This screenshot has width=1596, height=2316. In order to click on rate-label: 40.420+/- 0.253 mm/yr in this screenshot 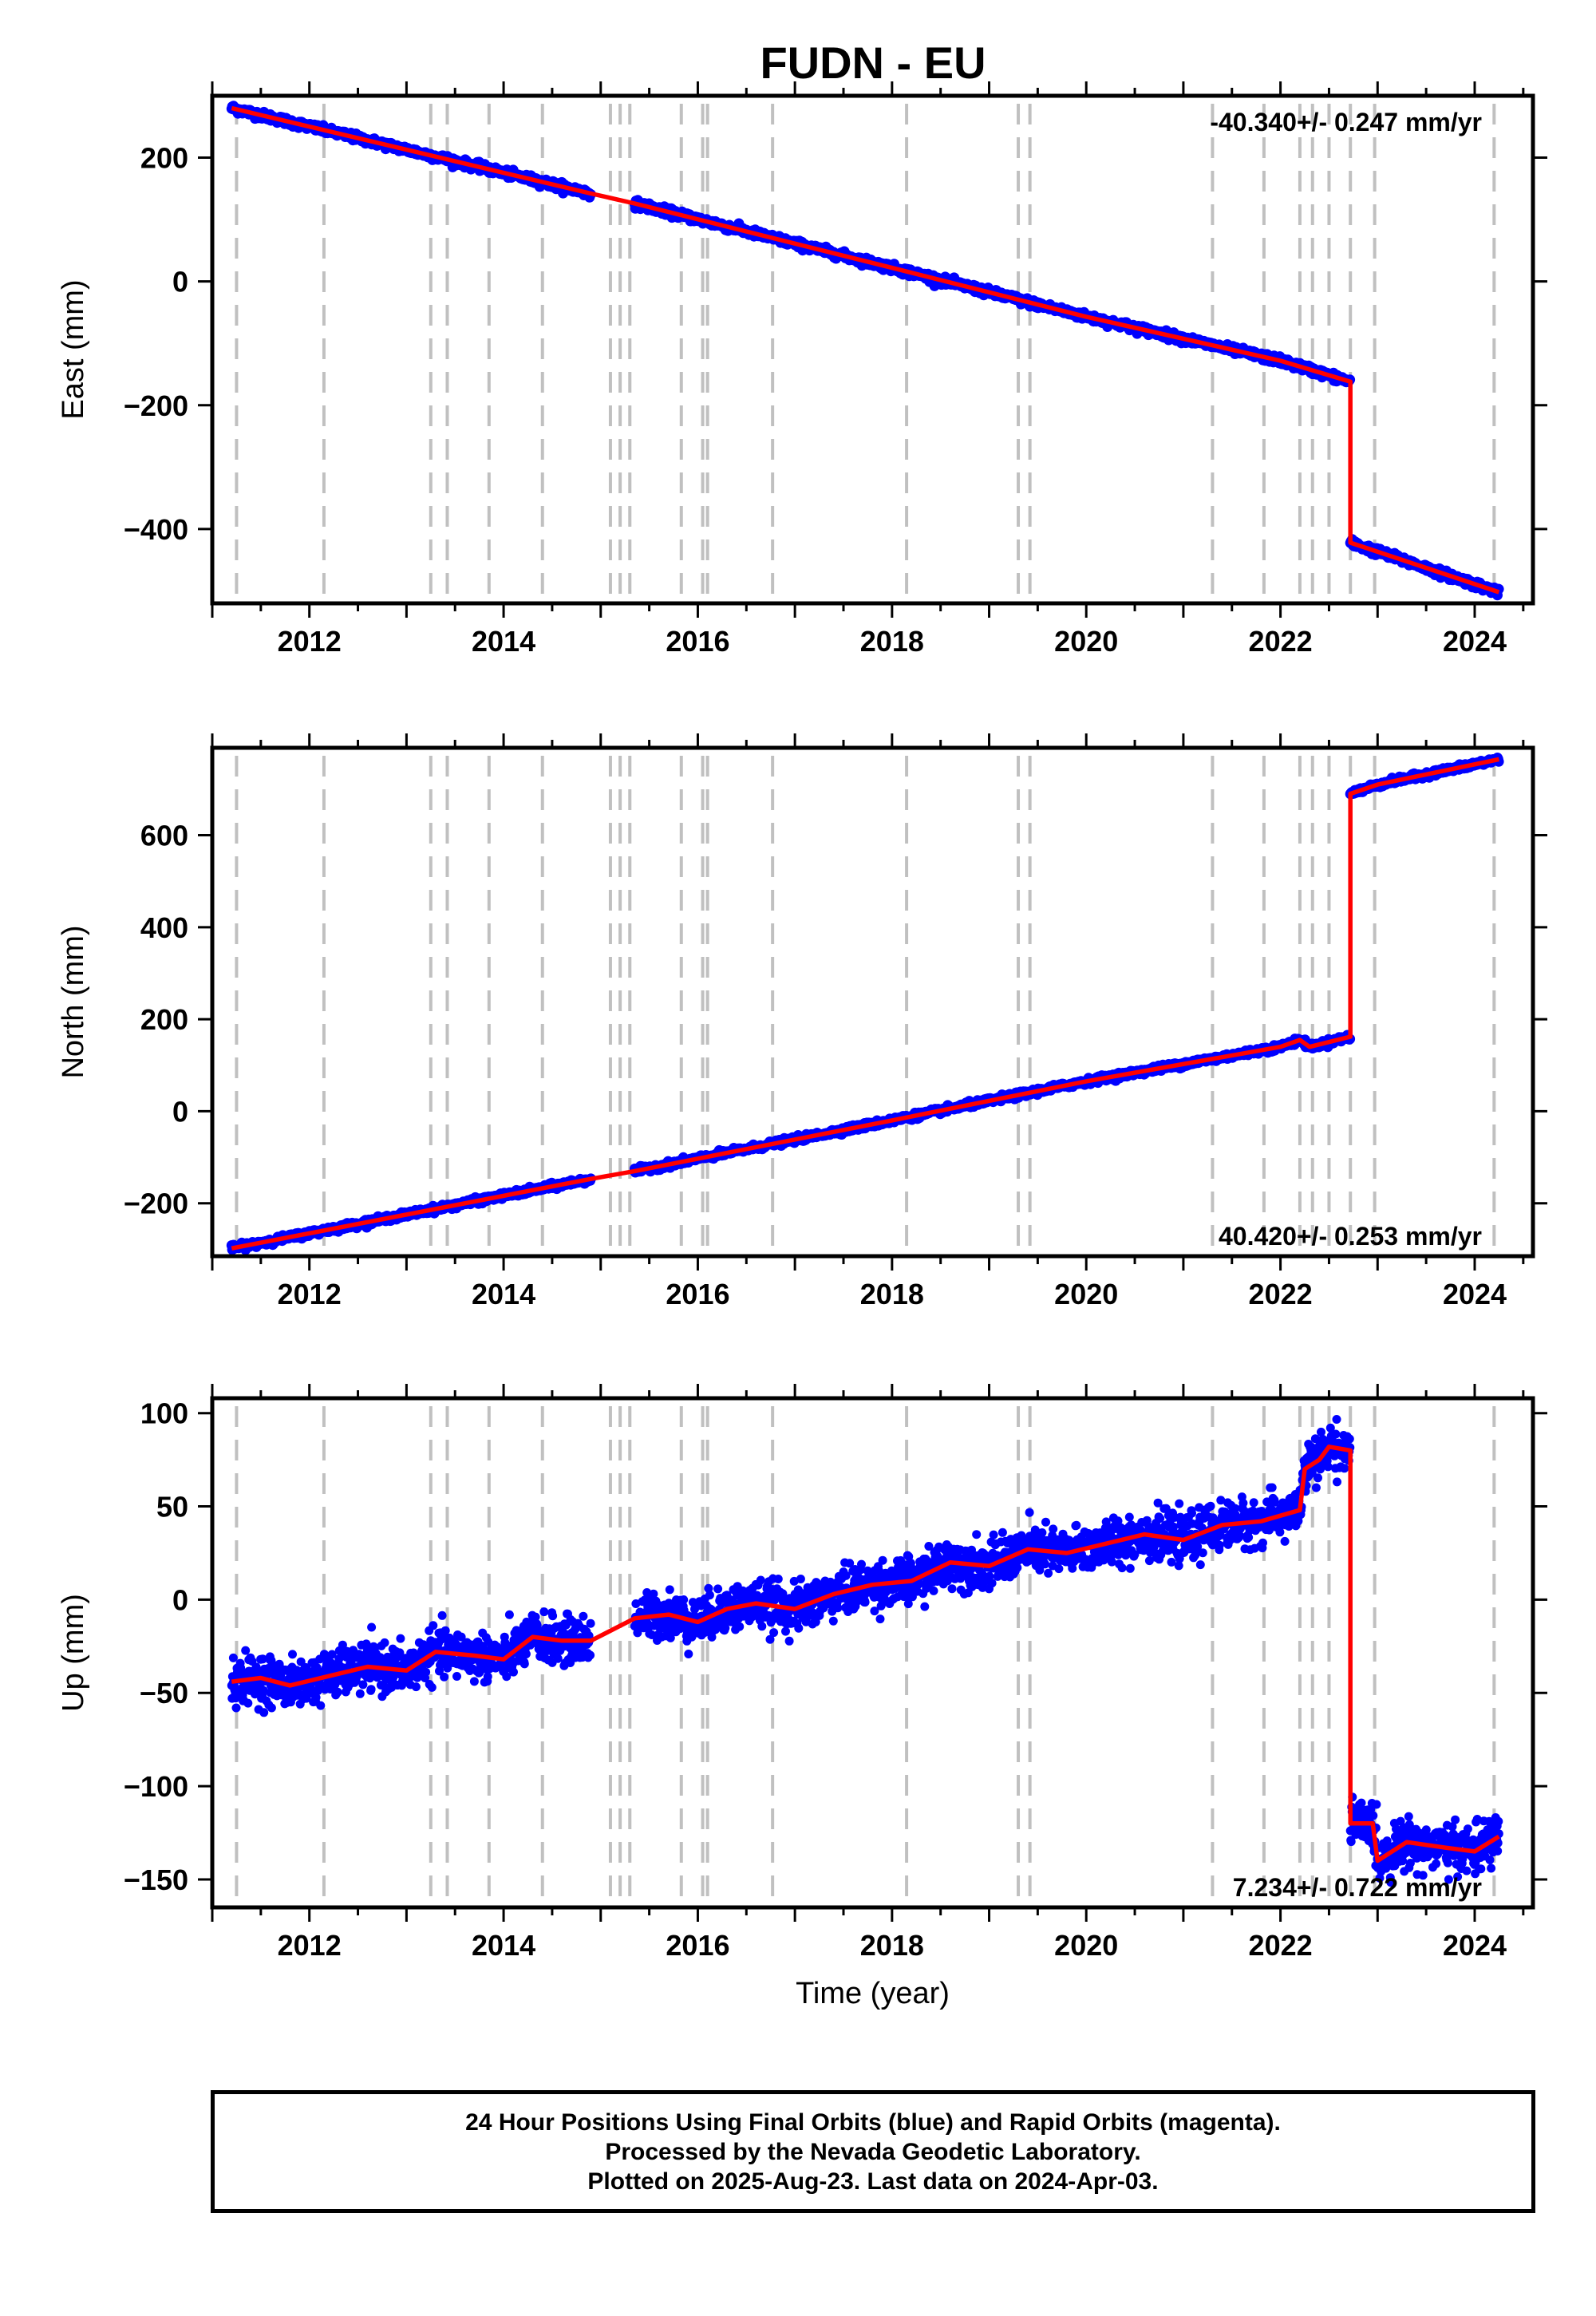, I will do `click(1350, 1236)`.